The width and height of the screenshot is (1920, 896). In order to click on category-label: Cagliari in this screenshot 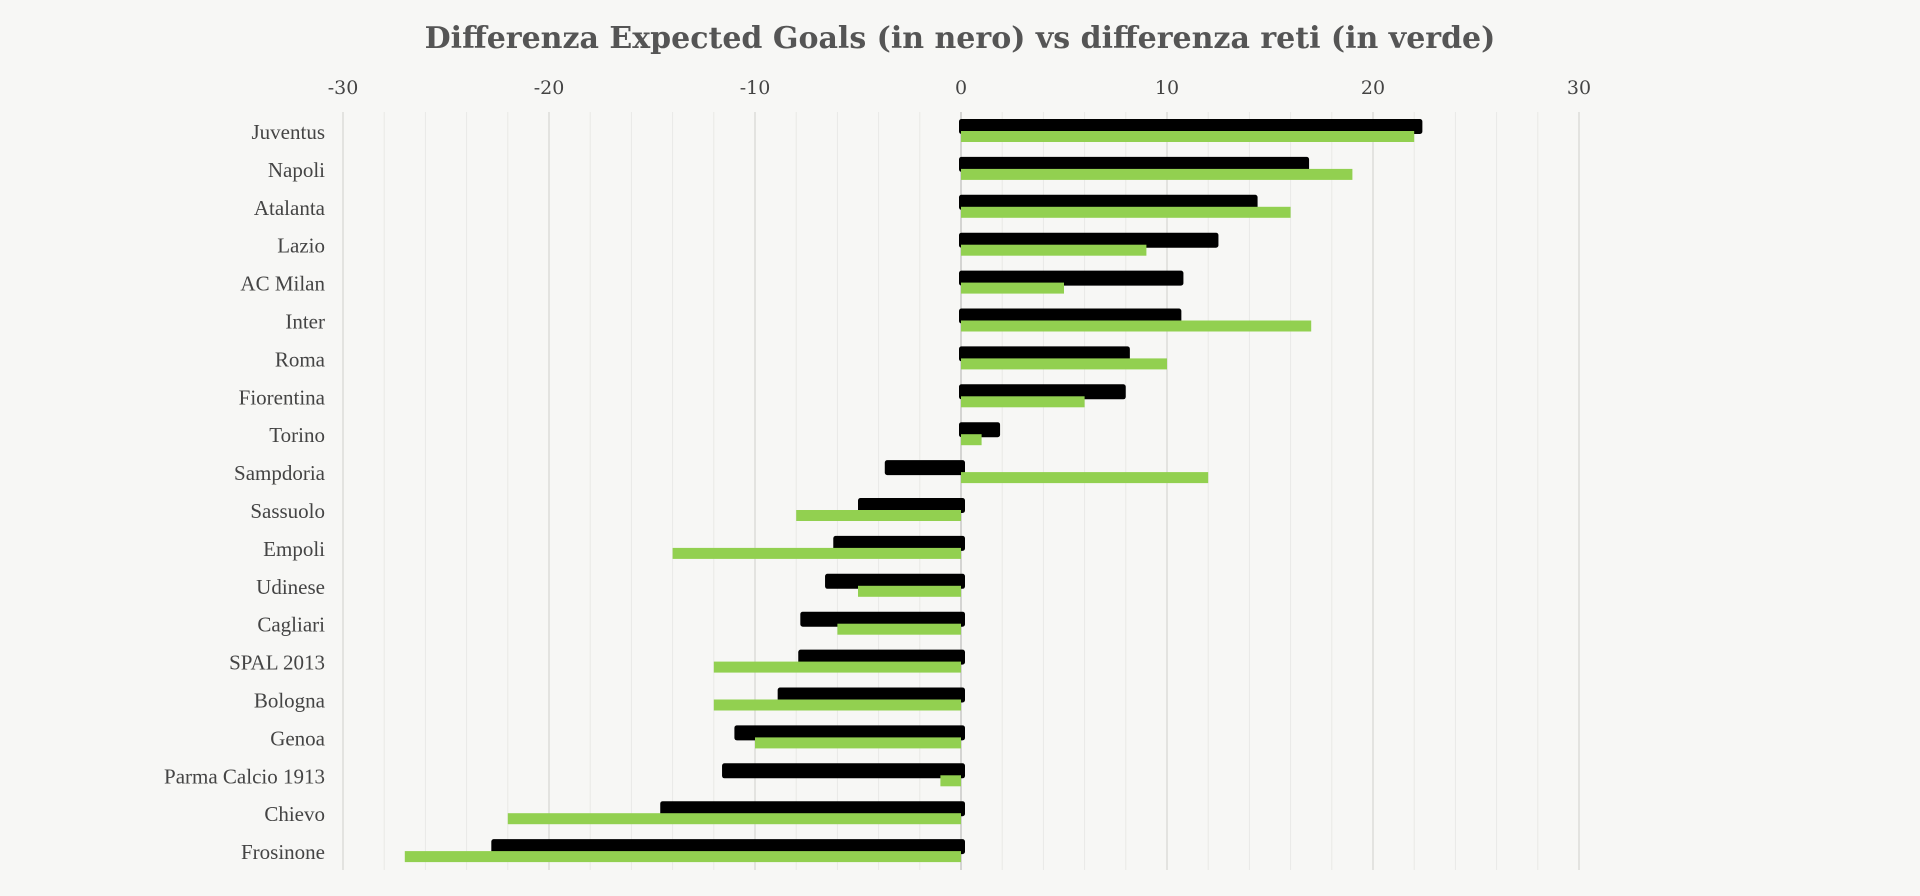, I will do `click(291, 625)`.